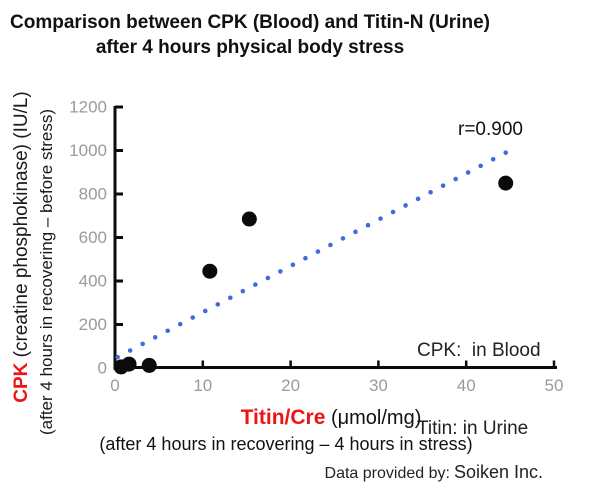  I want to click on x-tick-label: 30, so click(378, 385).